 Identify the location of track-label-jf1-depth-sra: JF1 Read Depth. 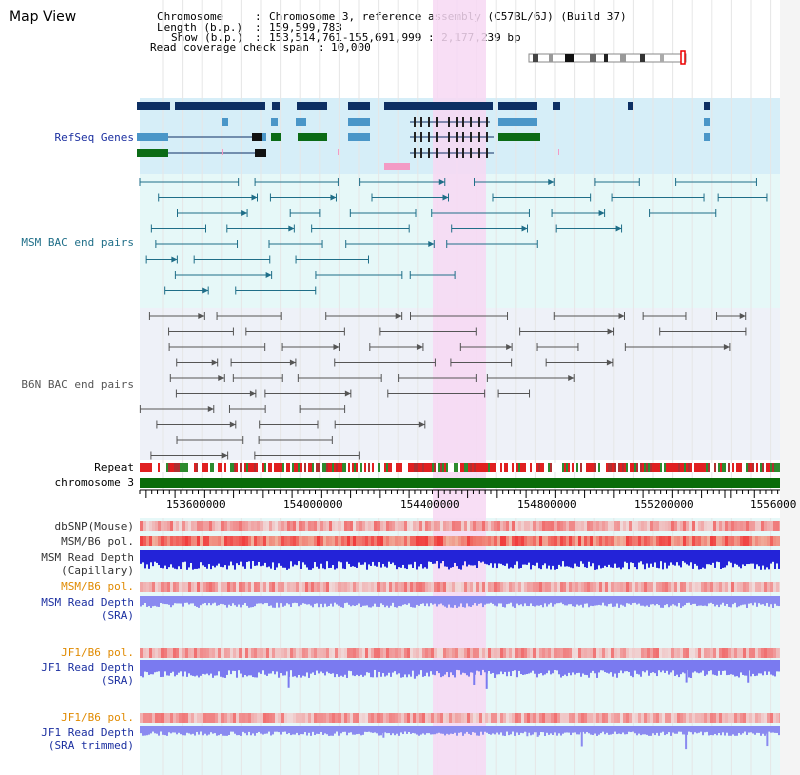
(87, 667).